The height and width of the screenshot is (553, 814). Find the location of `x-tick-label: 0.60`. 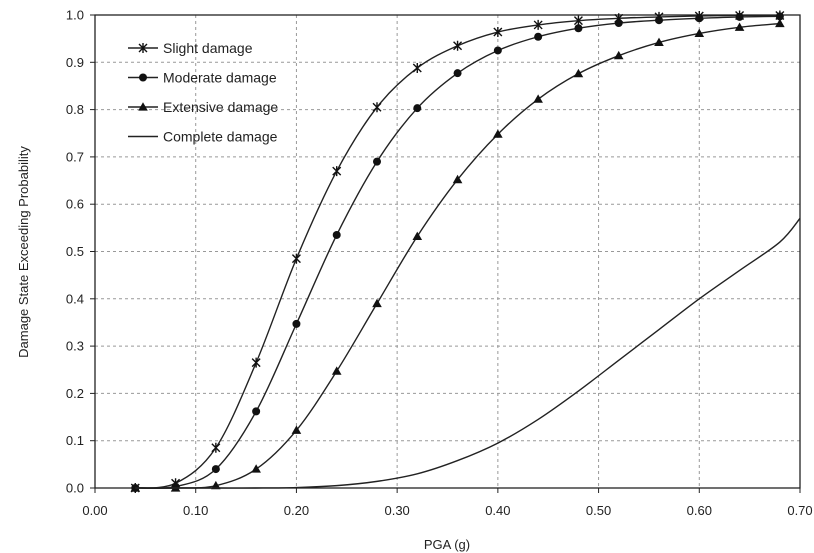

x-tick-label: 0.60 is located at coordinates (699, 510).